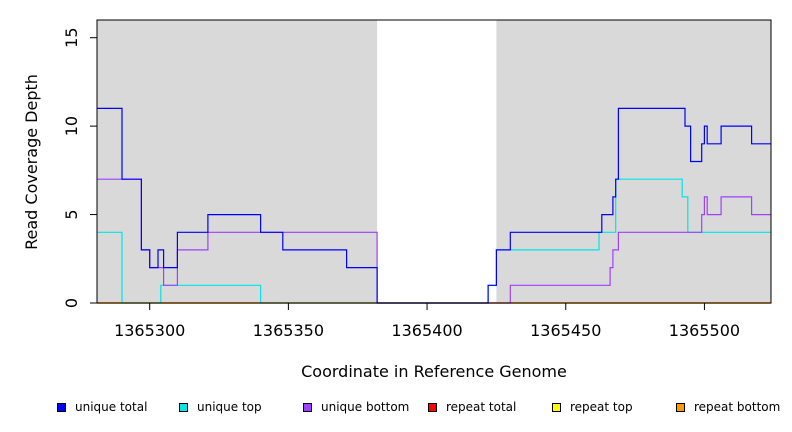  I want to click on y-tick-label: 10, so click(71, 126).